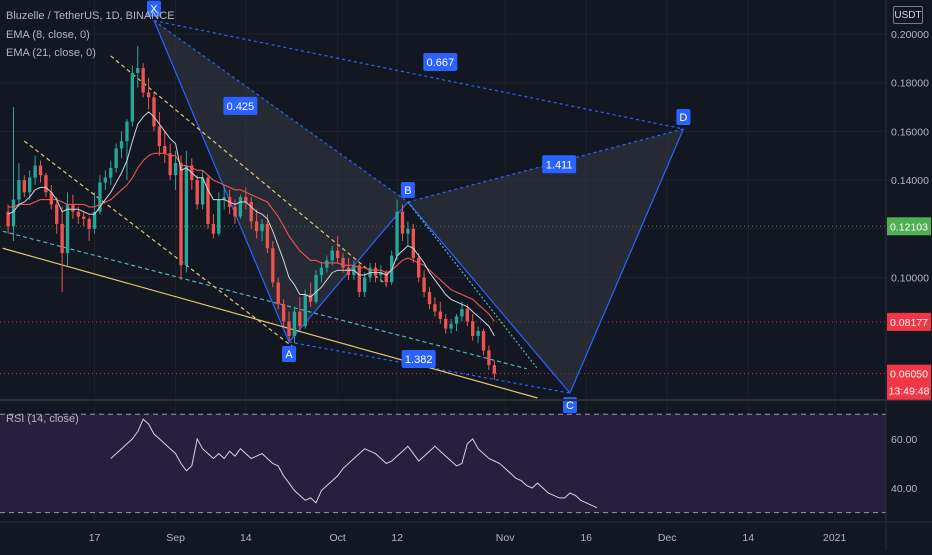  I want to click on channel-line-lower-yellow, so click(159, 244).